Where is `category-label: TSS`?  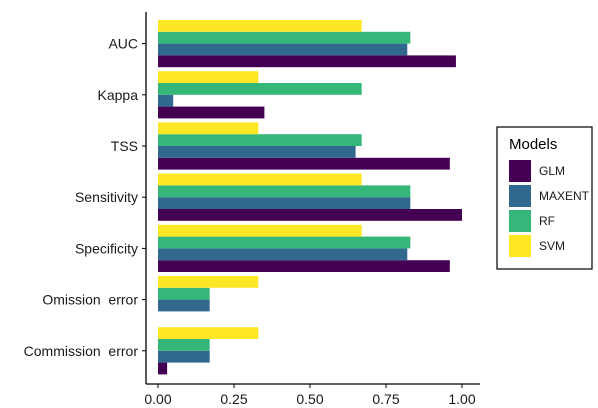 category-label: TSS is located at coordinates (124, 146).